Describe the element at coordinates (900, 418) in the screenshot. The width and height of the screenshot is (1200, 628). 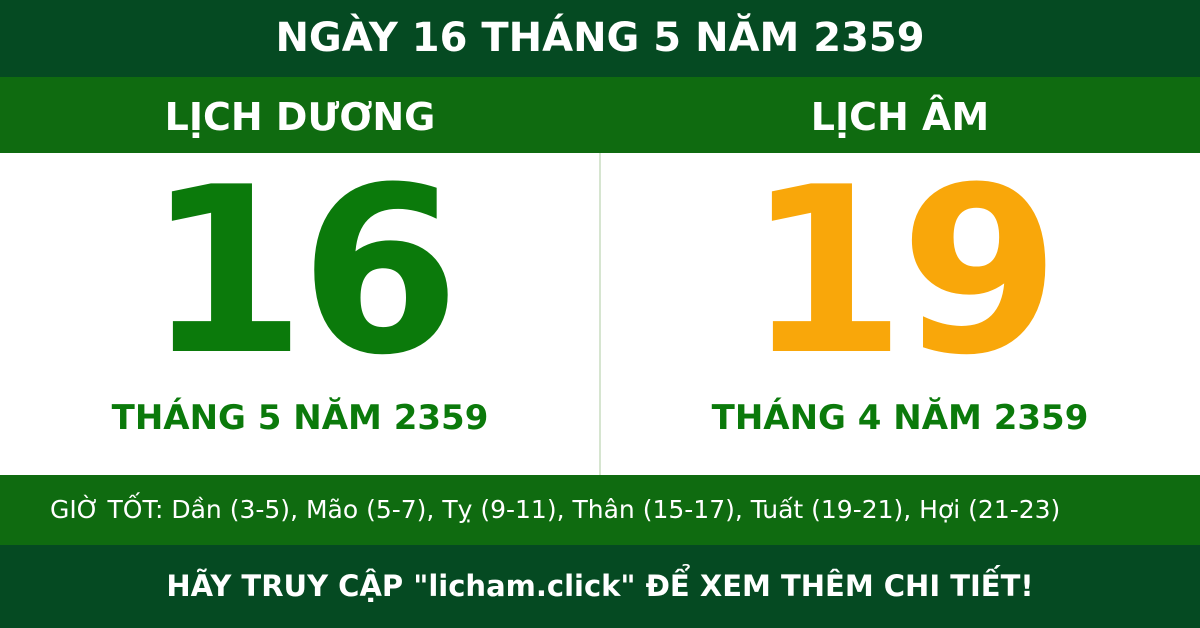
I see `lunar-month-year: THÁNG 4 NĂM 2359` at that location.